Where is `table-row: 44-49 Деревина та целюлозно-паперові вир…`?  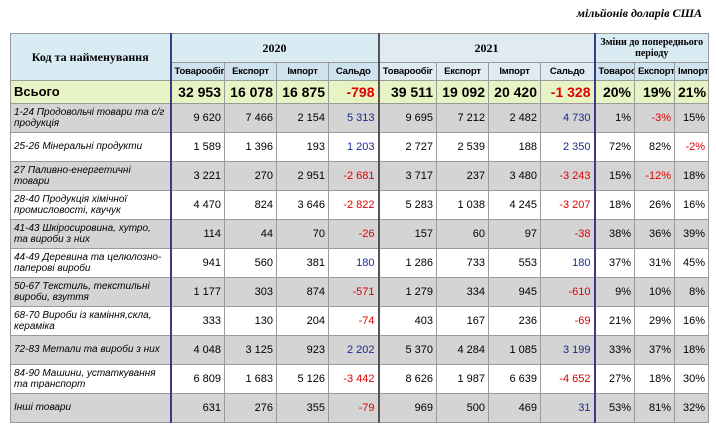
table-row: 44-49 Деревина та целюлозно-паперові вир… is located at coordinates (360, 263).